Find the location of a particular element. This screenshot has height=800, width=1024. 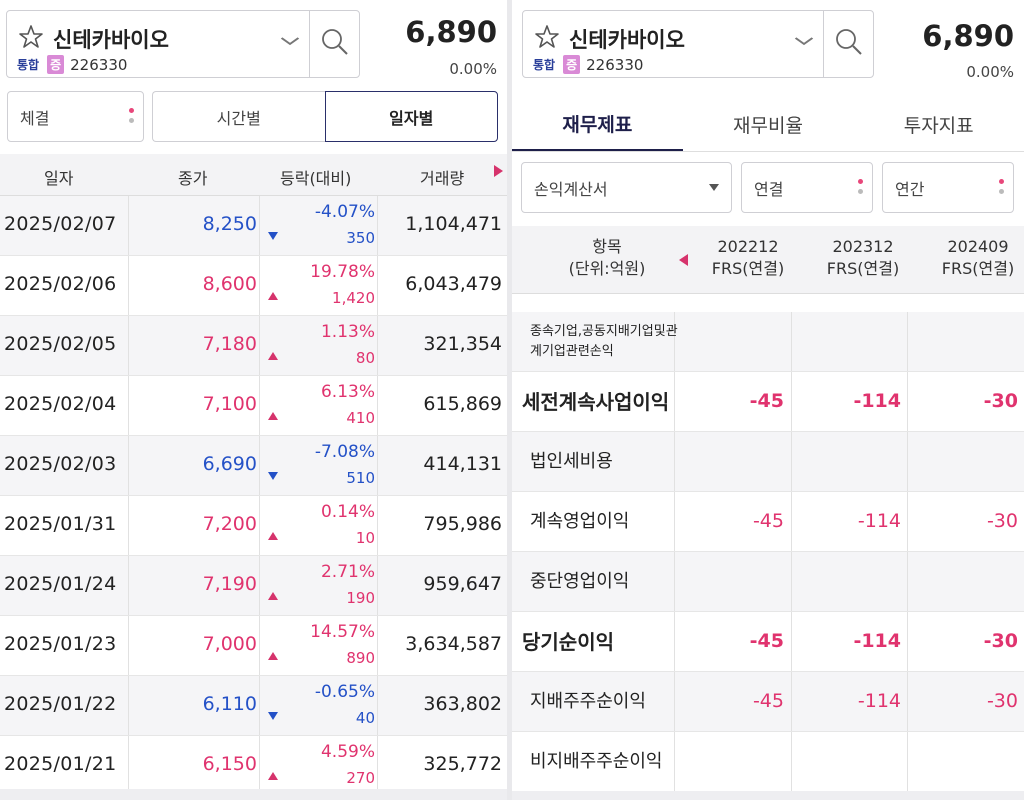

row-change-diff: 10 is located at coordinates (365, 538).